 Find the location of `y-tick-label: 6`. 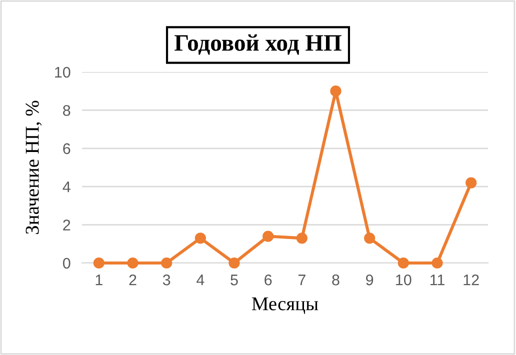

y-tick-label: 6 is located at coordinates (66, 148).